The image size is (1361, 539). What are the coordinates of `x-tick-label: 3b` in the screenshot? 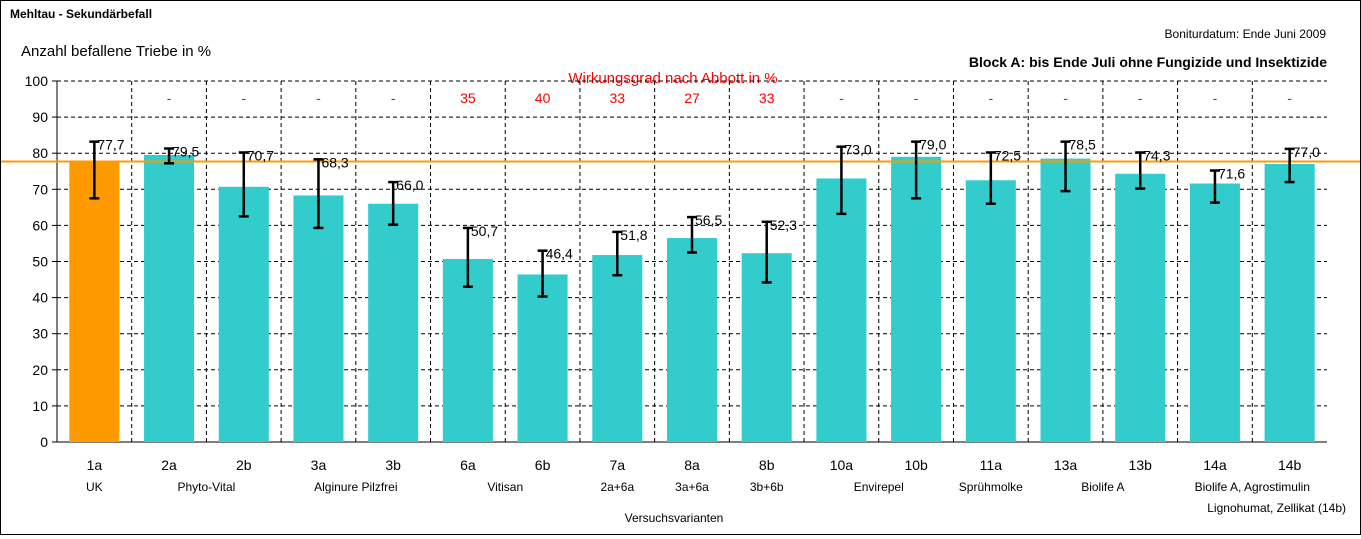 It's located at (393, 465).